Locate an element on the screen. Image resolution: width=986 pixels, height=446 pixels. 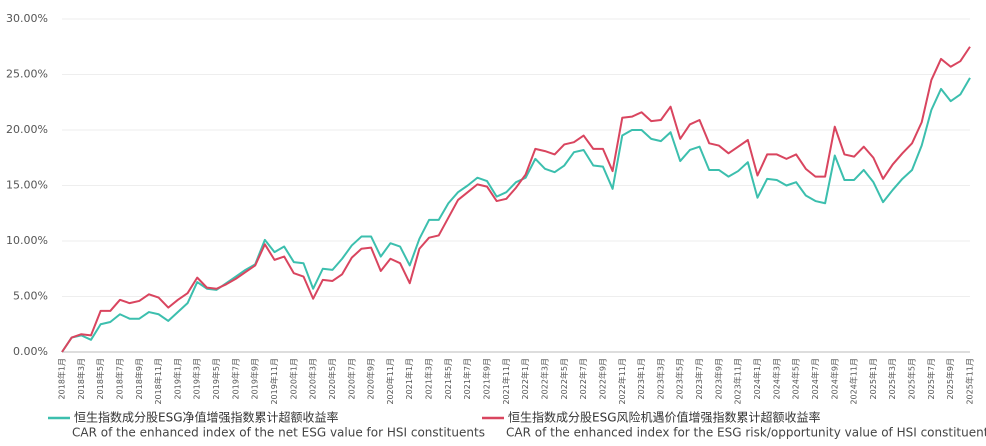
y-tick-label: 30.00% is located at coordinates (27, 18).